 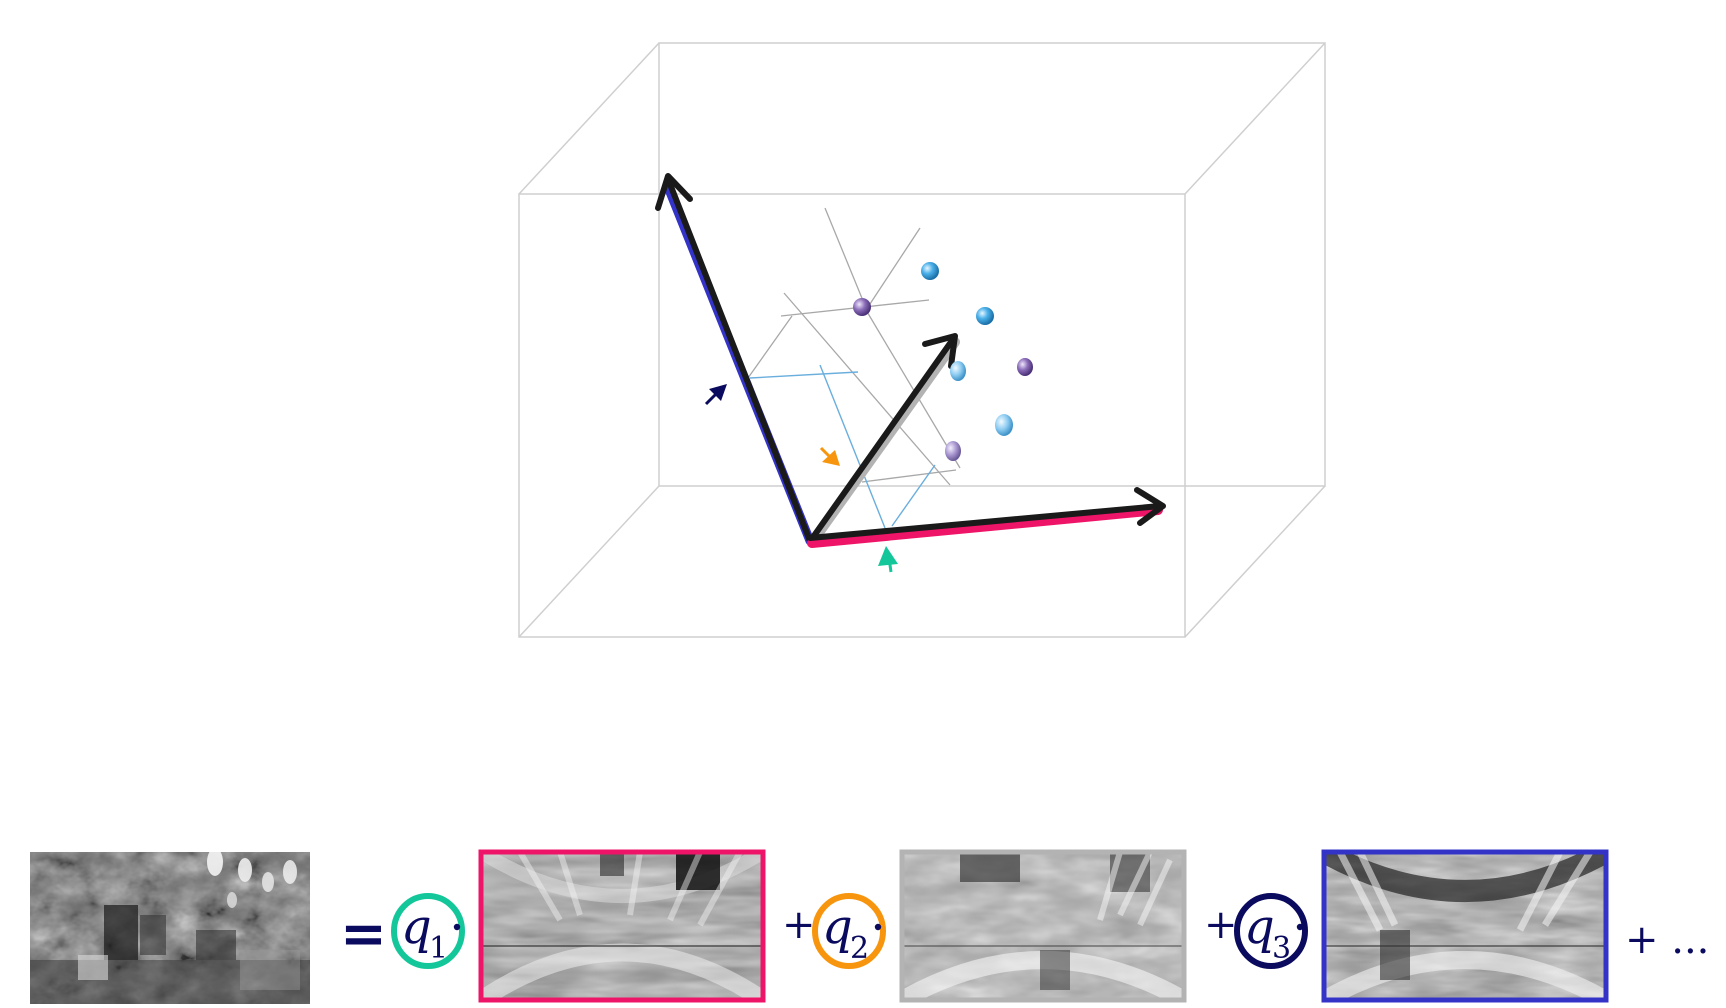 I want to click on q2-symbol: q, so click(x=837, y=927).